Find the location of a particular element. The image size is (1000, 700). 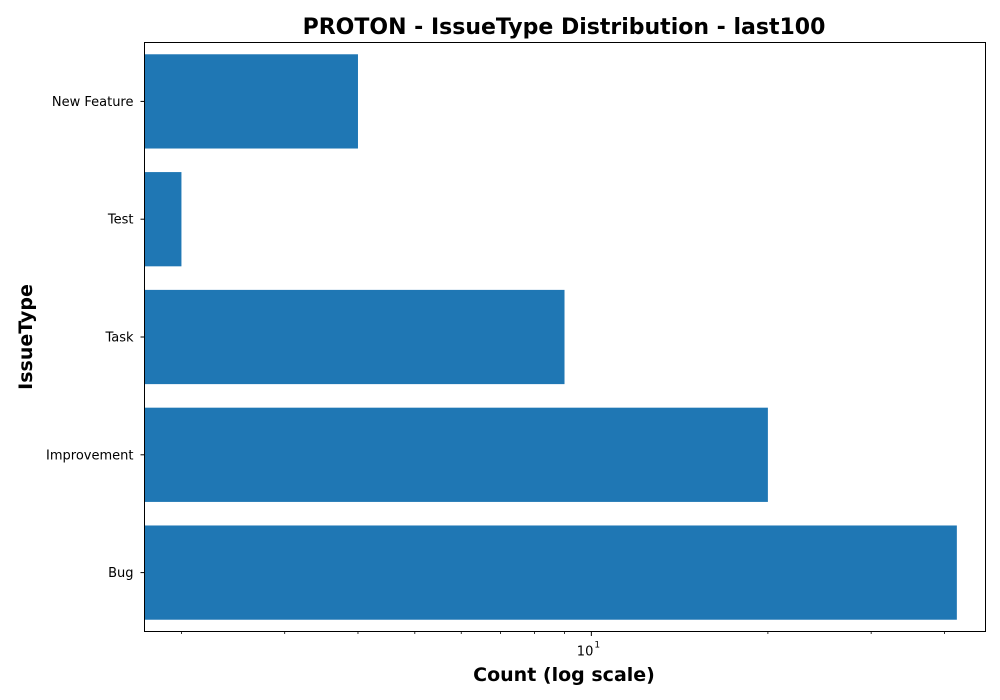

x-tick-label: 10 is located at coordinates (585, 652).